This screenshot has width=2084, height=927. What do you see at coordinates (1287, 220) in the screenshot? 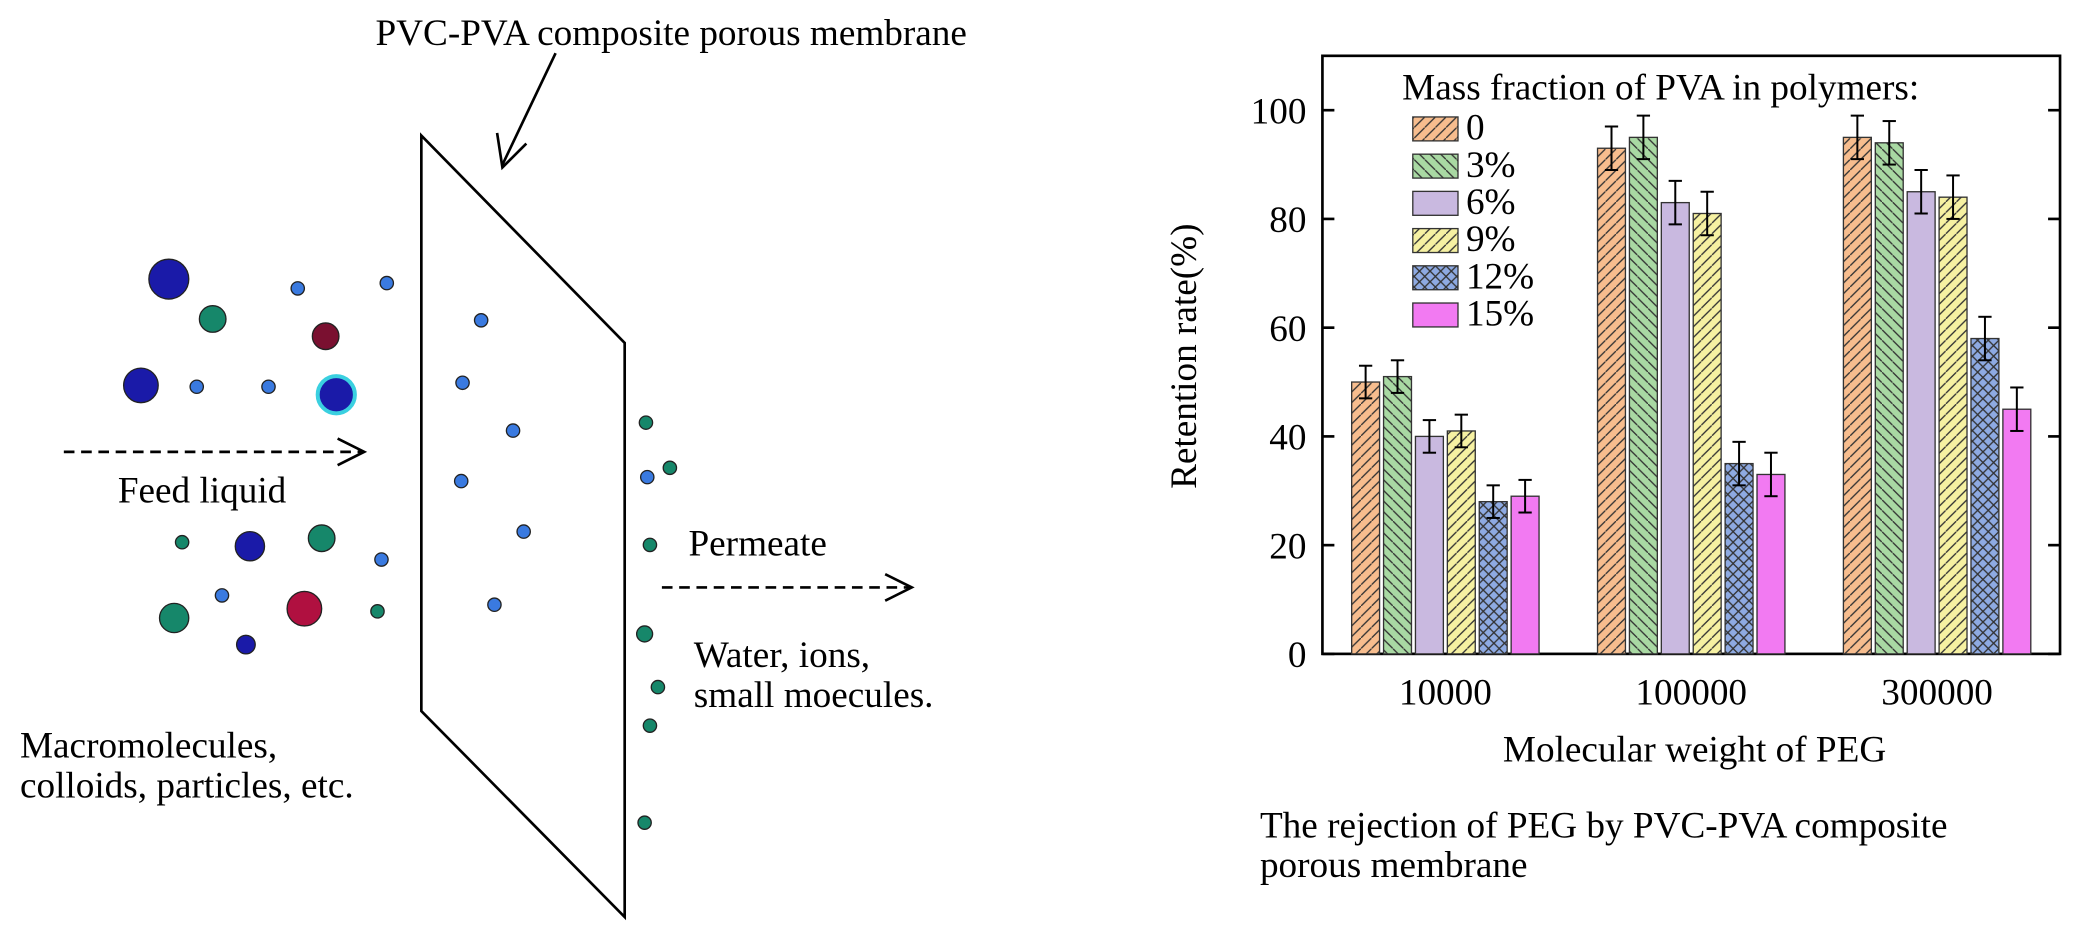
I see `y-tick-label: 80` at bounding box center [1287, 220].